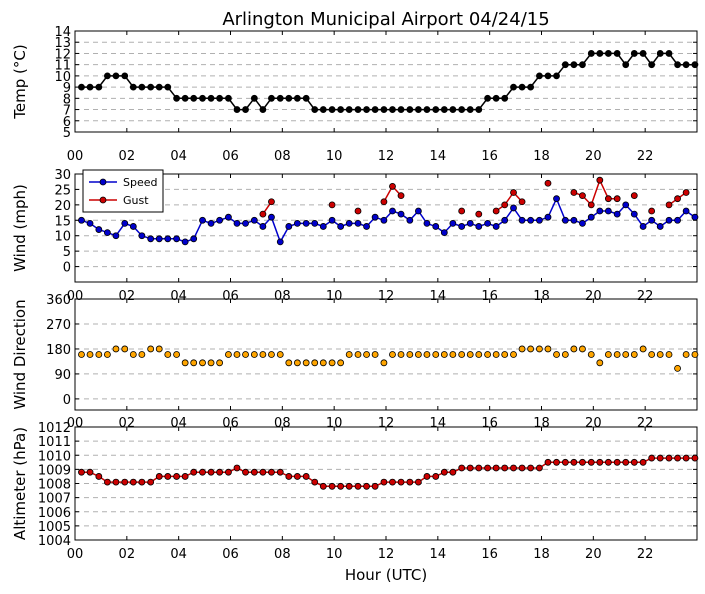 The image size is (705, 594). What do you see at coordinates (54, 499) in the screenshot?
I see `altimeter-ytick-label: 1007` at bounding box center [54, 499].